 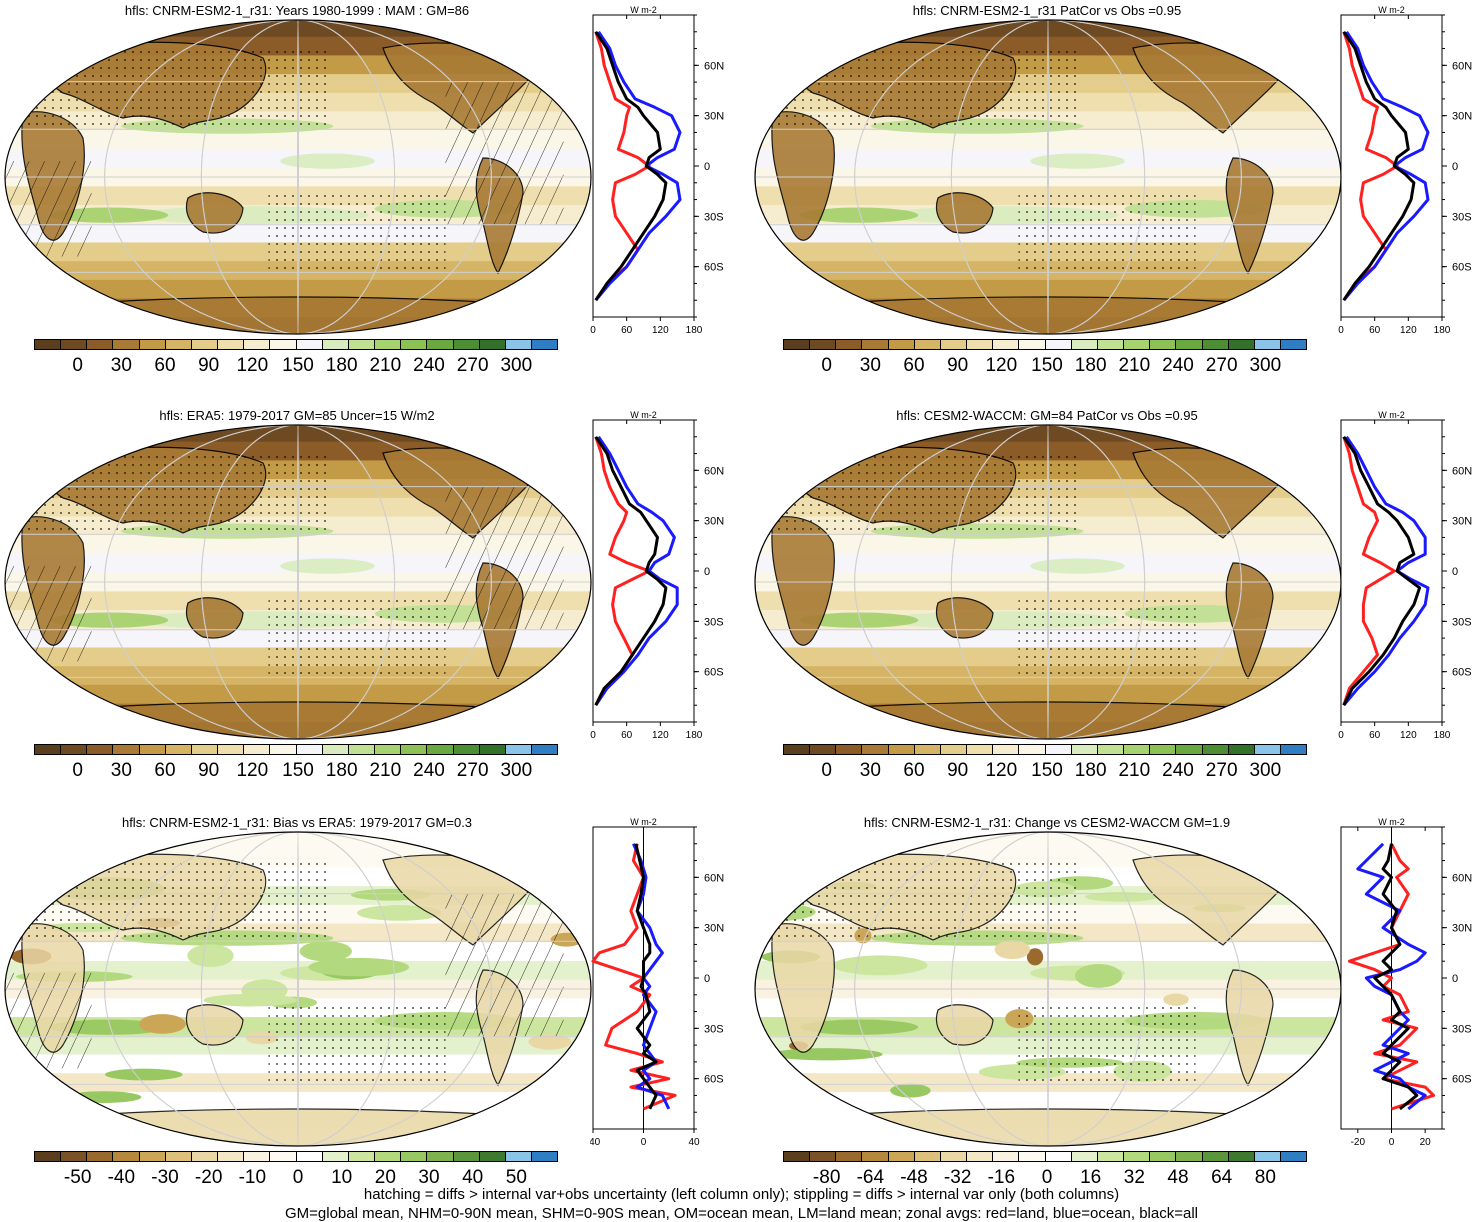 I want to click on zonal-lat-tick-label: 30N, so click(x=714, y=522).